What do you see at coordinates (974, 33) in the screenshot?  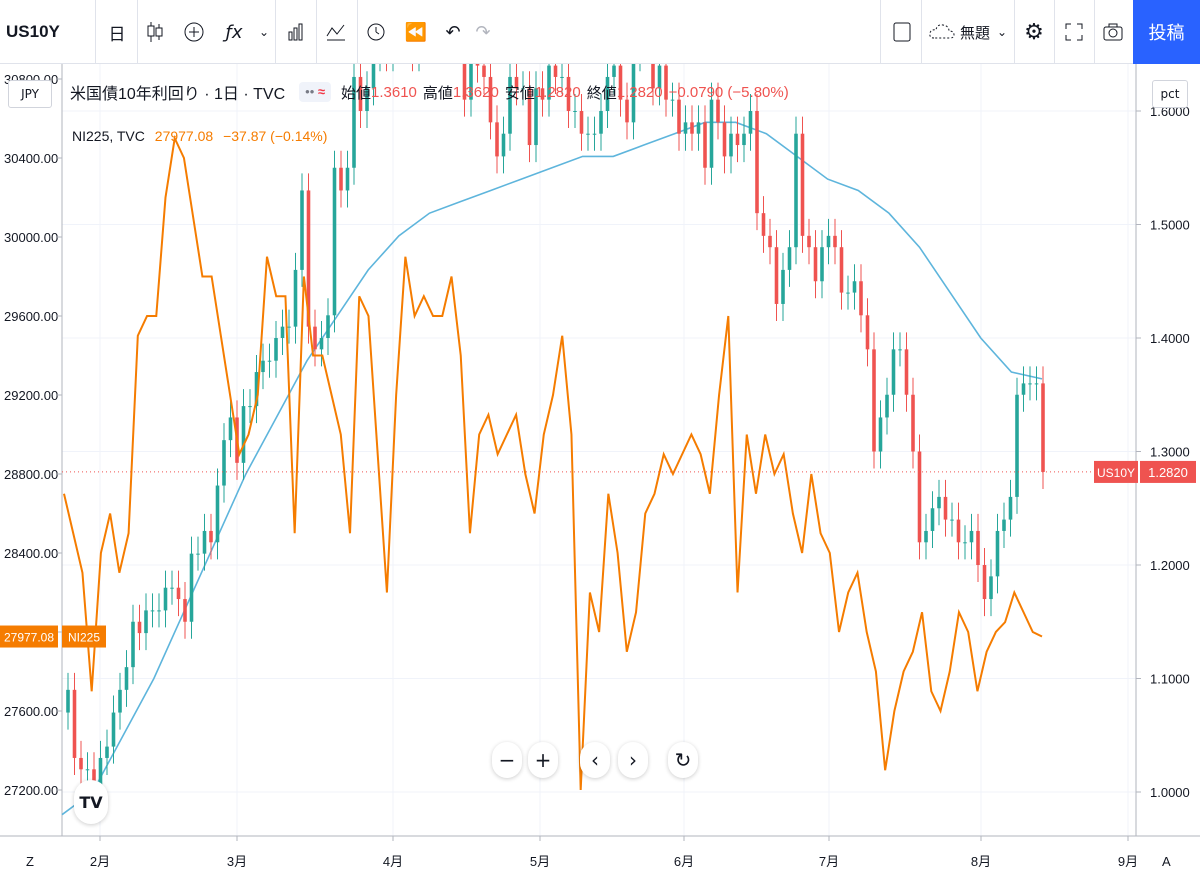 I see `layout-name: 無題` at bounding box center [974, 33].